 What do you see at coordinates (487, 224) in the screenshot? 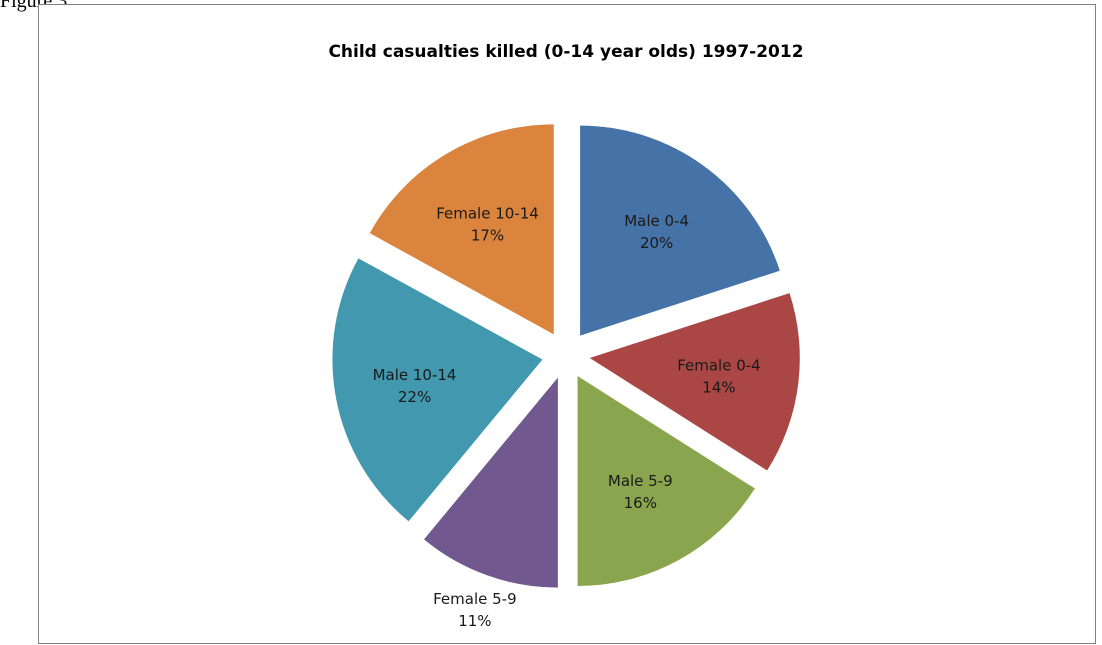
I see `slice-label-female-10-14: Female 10-14 17%` at bounding box center [487, 224].